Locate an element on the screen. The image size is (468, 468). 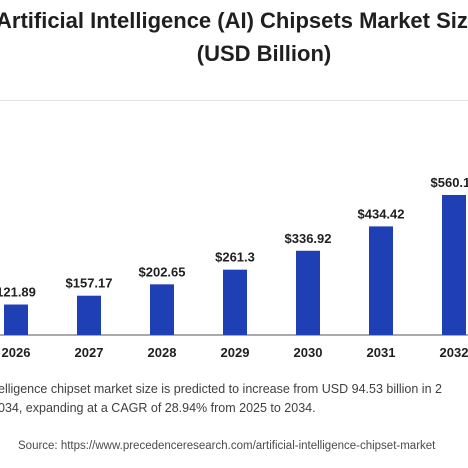
value-label-2030: $336.92 is located at coordinates (308, 238).